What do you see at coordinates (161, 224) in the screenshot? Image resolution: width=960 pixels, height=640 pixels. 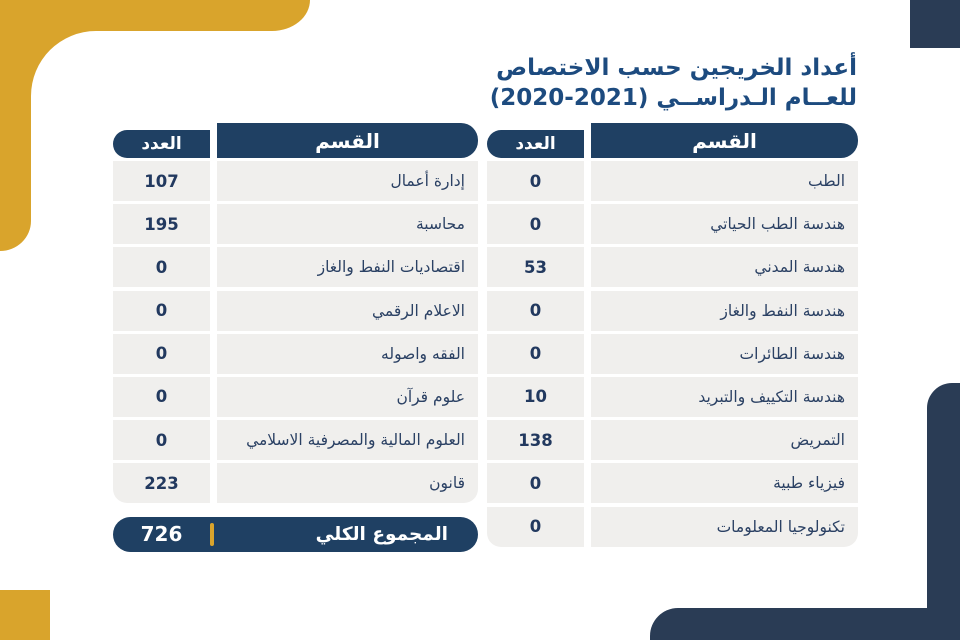 I see `count-cell: 195` at bounding box center [161, 224].